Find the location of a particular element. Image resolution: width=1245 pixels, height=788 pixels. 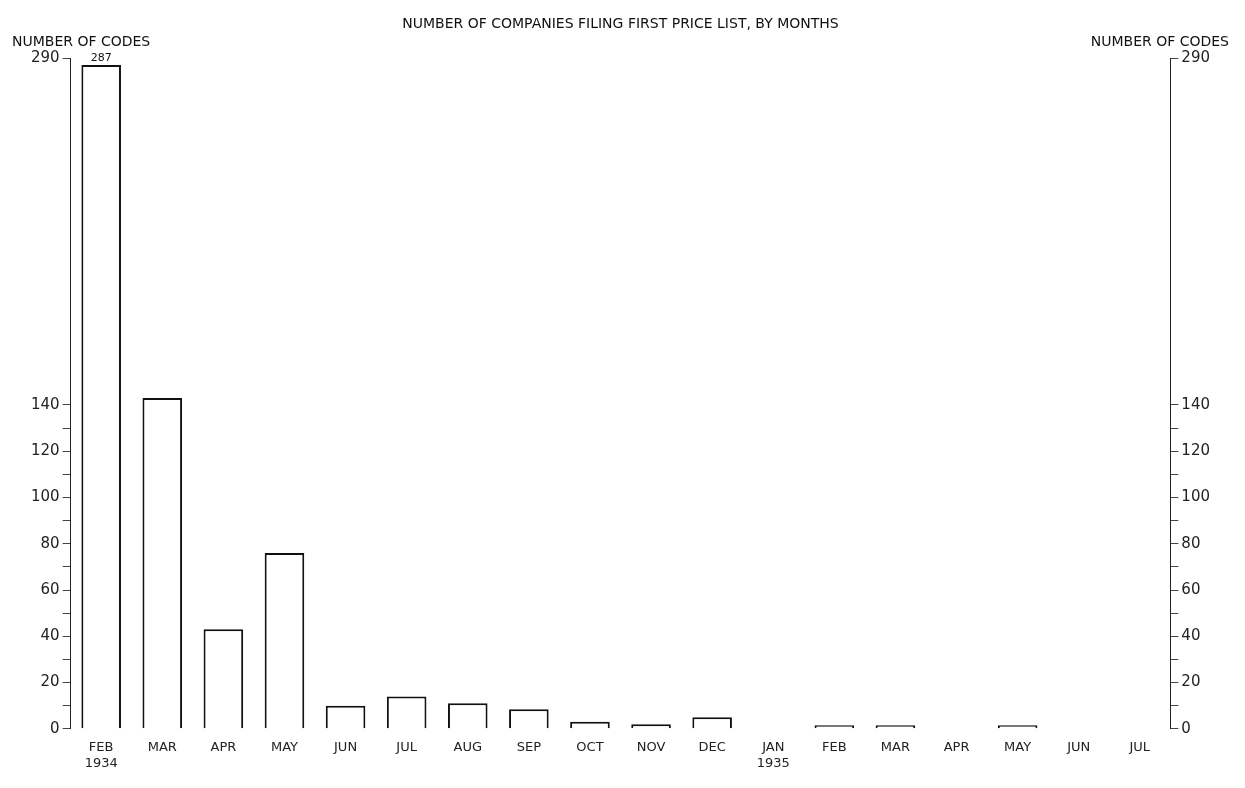

x-tick-label: JAN 1935 is located at coordinates (773, 754).